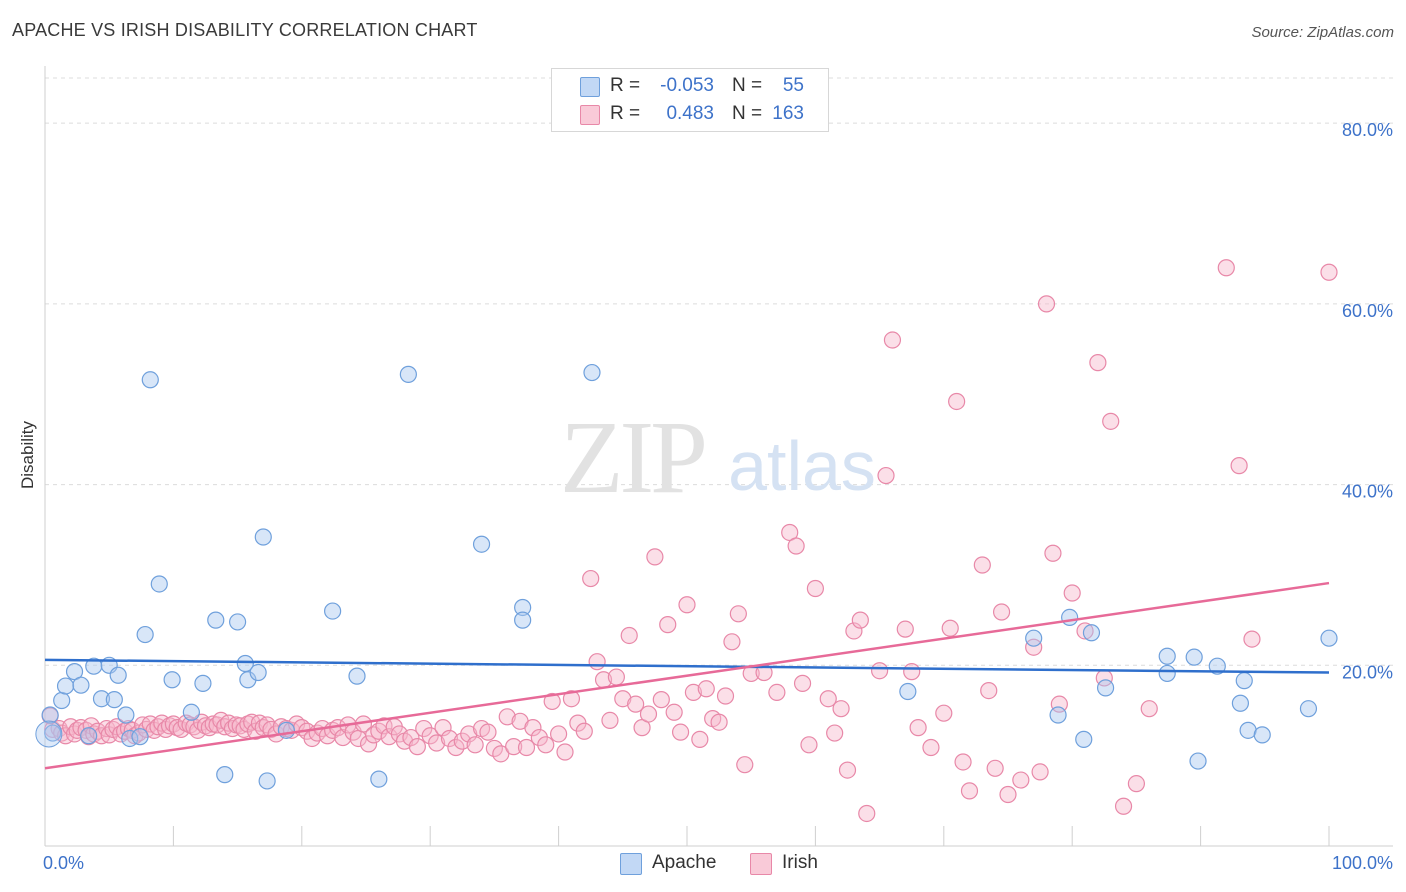 This screenshot has width=1406, height=892. What do you see at coordinates (49, 734) in the screenshot?
I see `apache-point-cluster` at bounding box center [49, 734].